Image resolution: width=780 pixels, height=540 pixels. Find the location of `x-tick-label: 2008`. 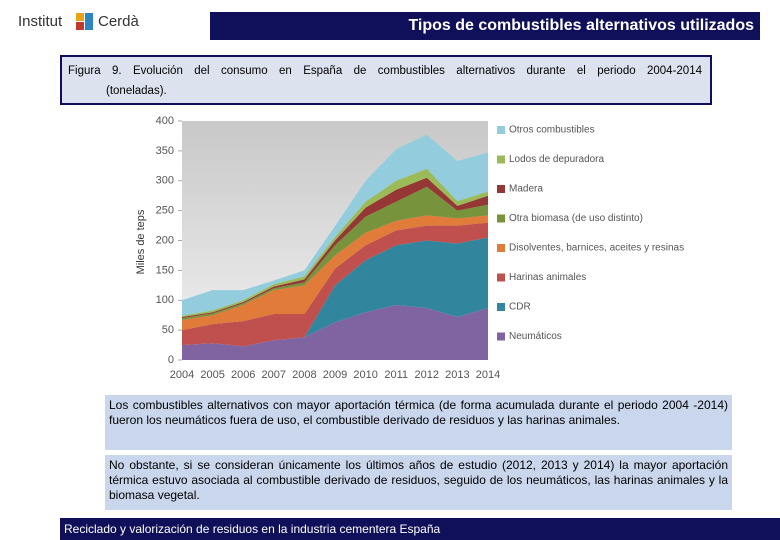

x-tick-label: 2008 is located at coordinates (304, 375).